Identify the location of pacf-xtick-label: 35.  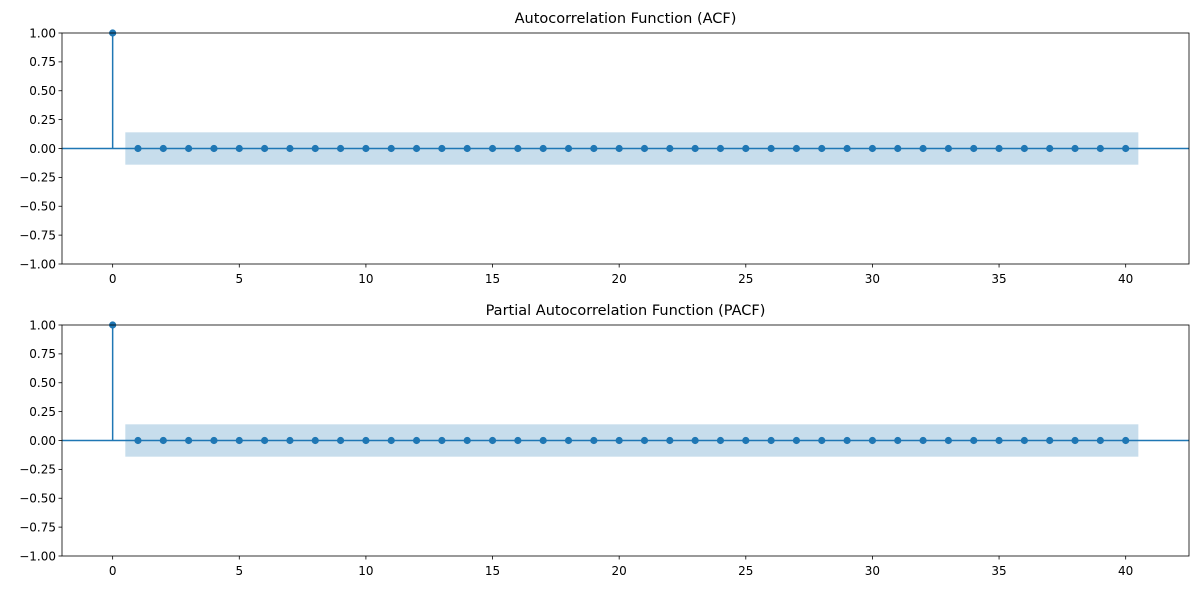
(998, 571).